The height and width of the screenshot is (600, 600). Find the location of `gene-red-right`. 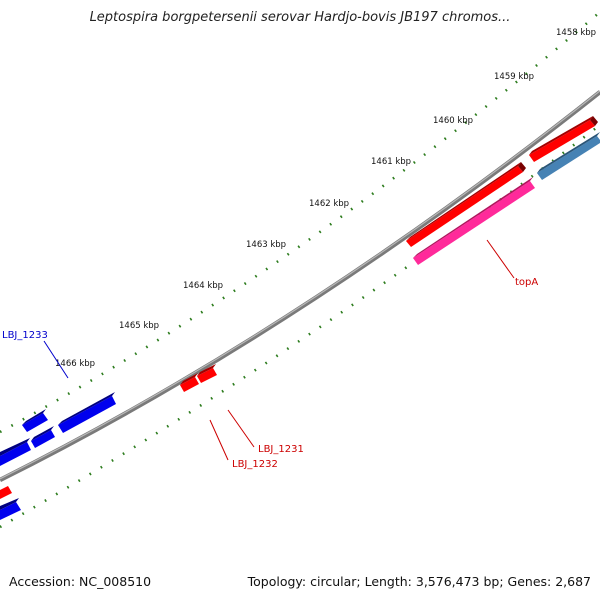

gene-red-right is located at coordinates (563, 139).